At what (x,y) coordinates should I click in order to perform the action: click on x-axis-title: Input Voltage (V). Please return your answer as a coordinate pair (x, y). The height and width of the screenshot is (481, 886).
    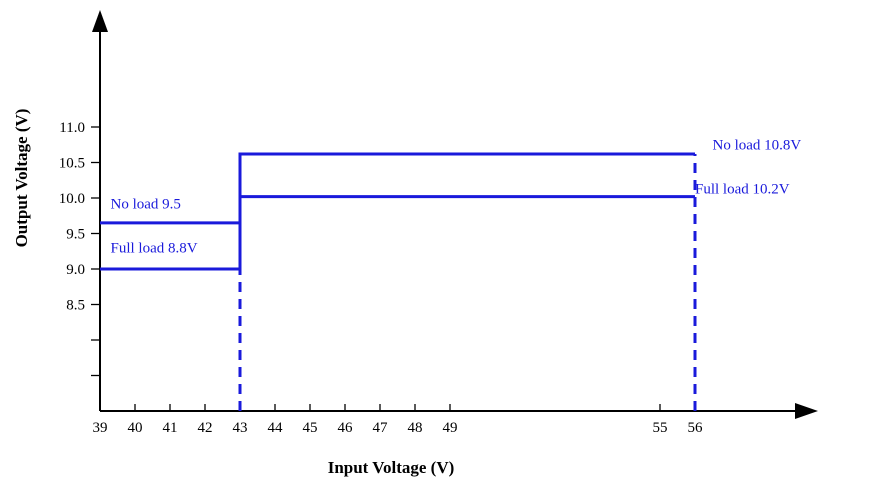
    Looking at the image, I should click on (391, 467).